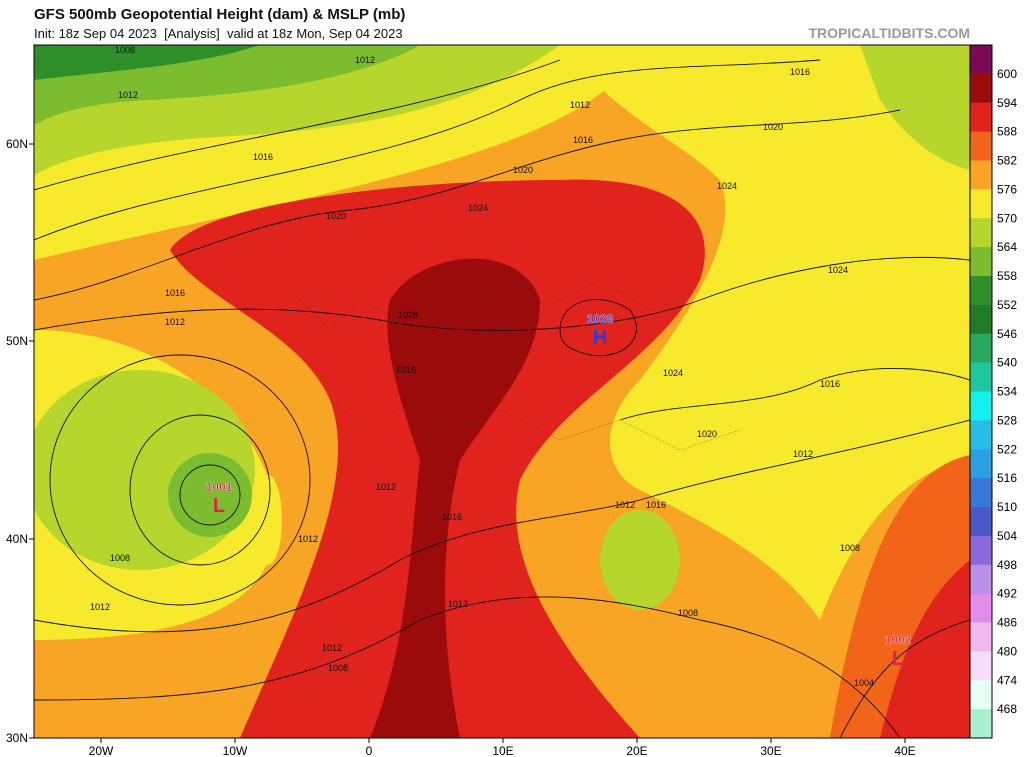  Describe the element at coordinates (1007, 305) in the screenshot. I see `colorbar-label: 552` at that location.